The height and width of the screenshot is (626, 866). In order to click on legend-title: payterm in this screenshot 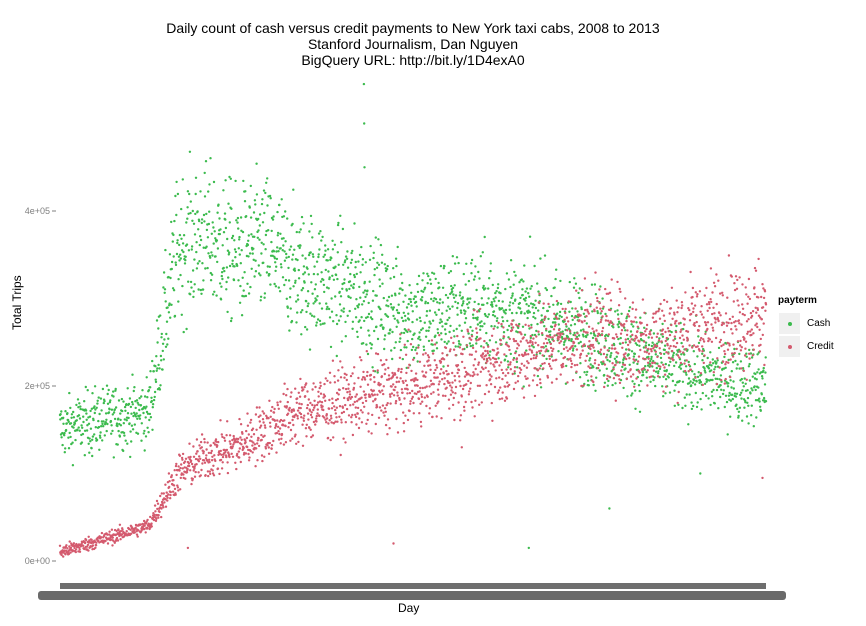, I will do `click(797, 300)`.